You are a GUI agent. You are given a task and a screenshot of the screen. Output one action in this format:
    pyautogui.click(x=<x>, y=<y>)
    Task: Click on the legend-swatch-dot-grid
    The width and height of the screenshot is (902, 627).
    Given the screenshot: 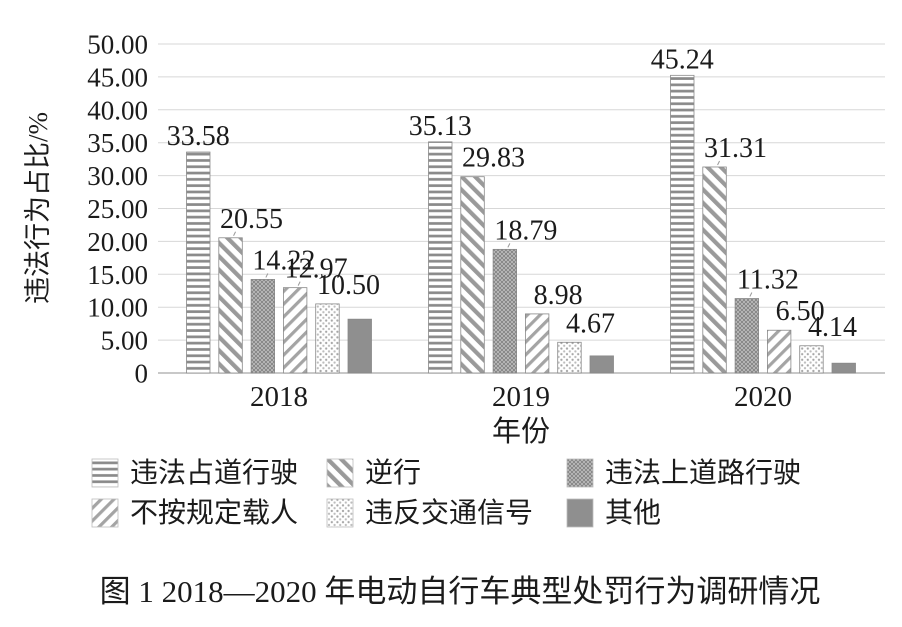 What is the action you would take?
    pyautogui.click(x=340, y=513)
    